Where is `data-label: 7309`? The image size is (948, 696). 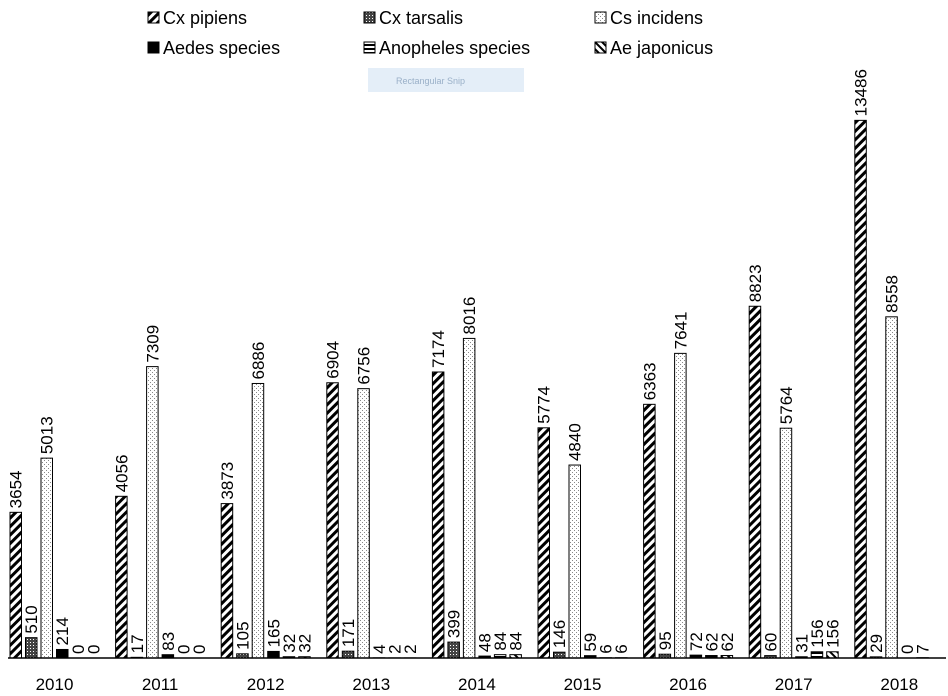
data-label: 7309 is located at coordinates (152, 344).